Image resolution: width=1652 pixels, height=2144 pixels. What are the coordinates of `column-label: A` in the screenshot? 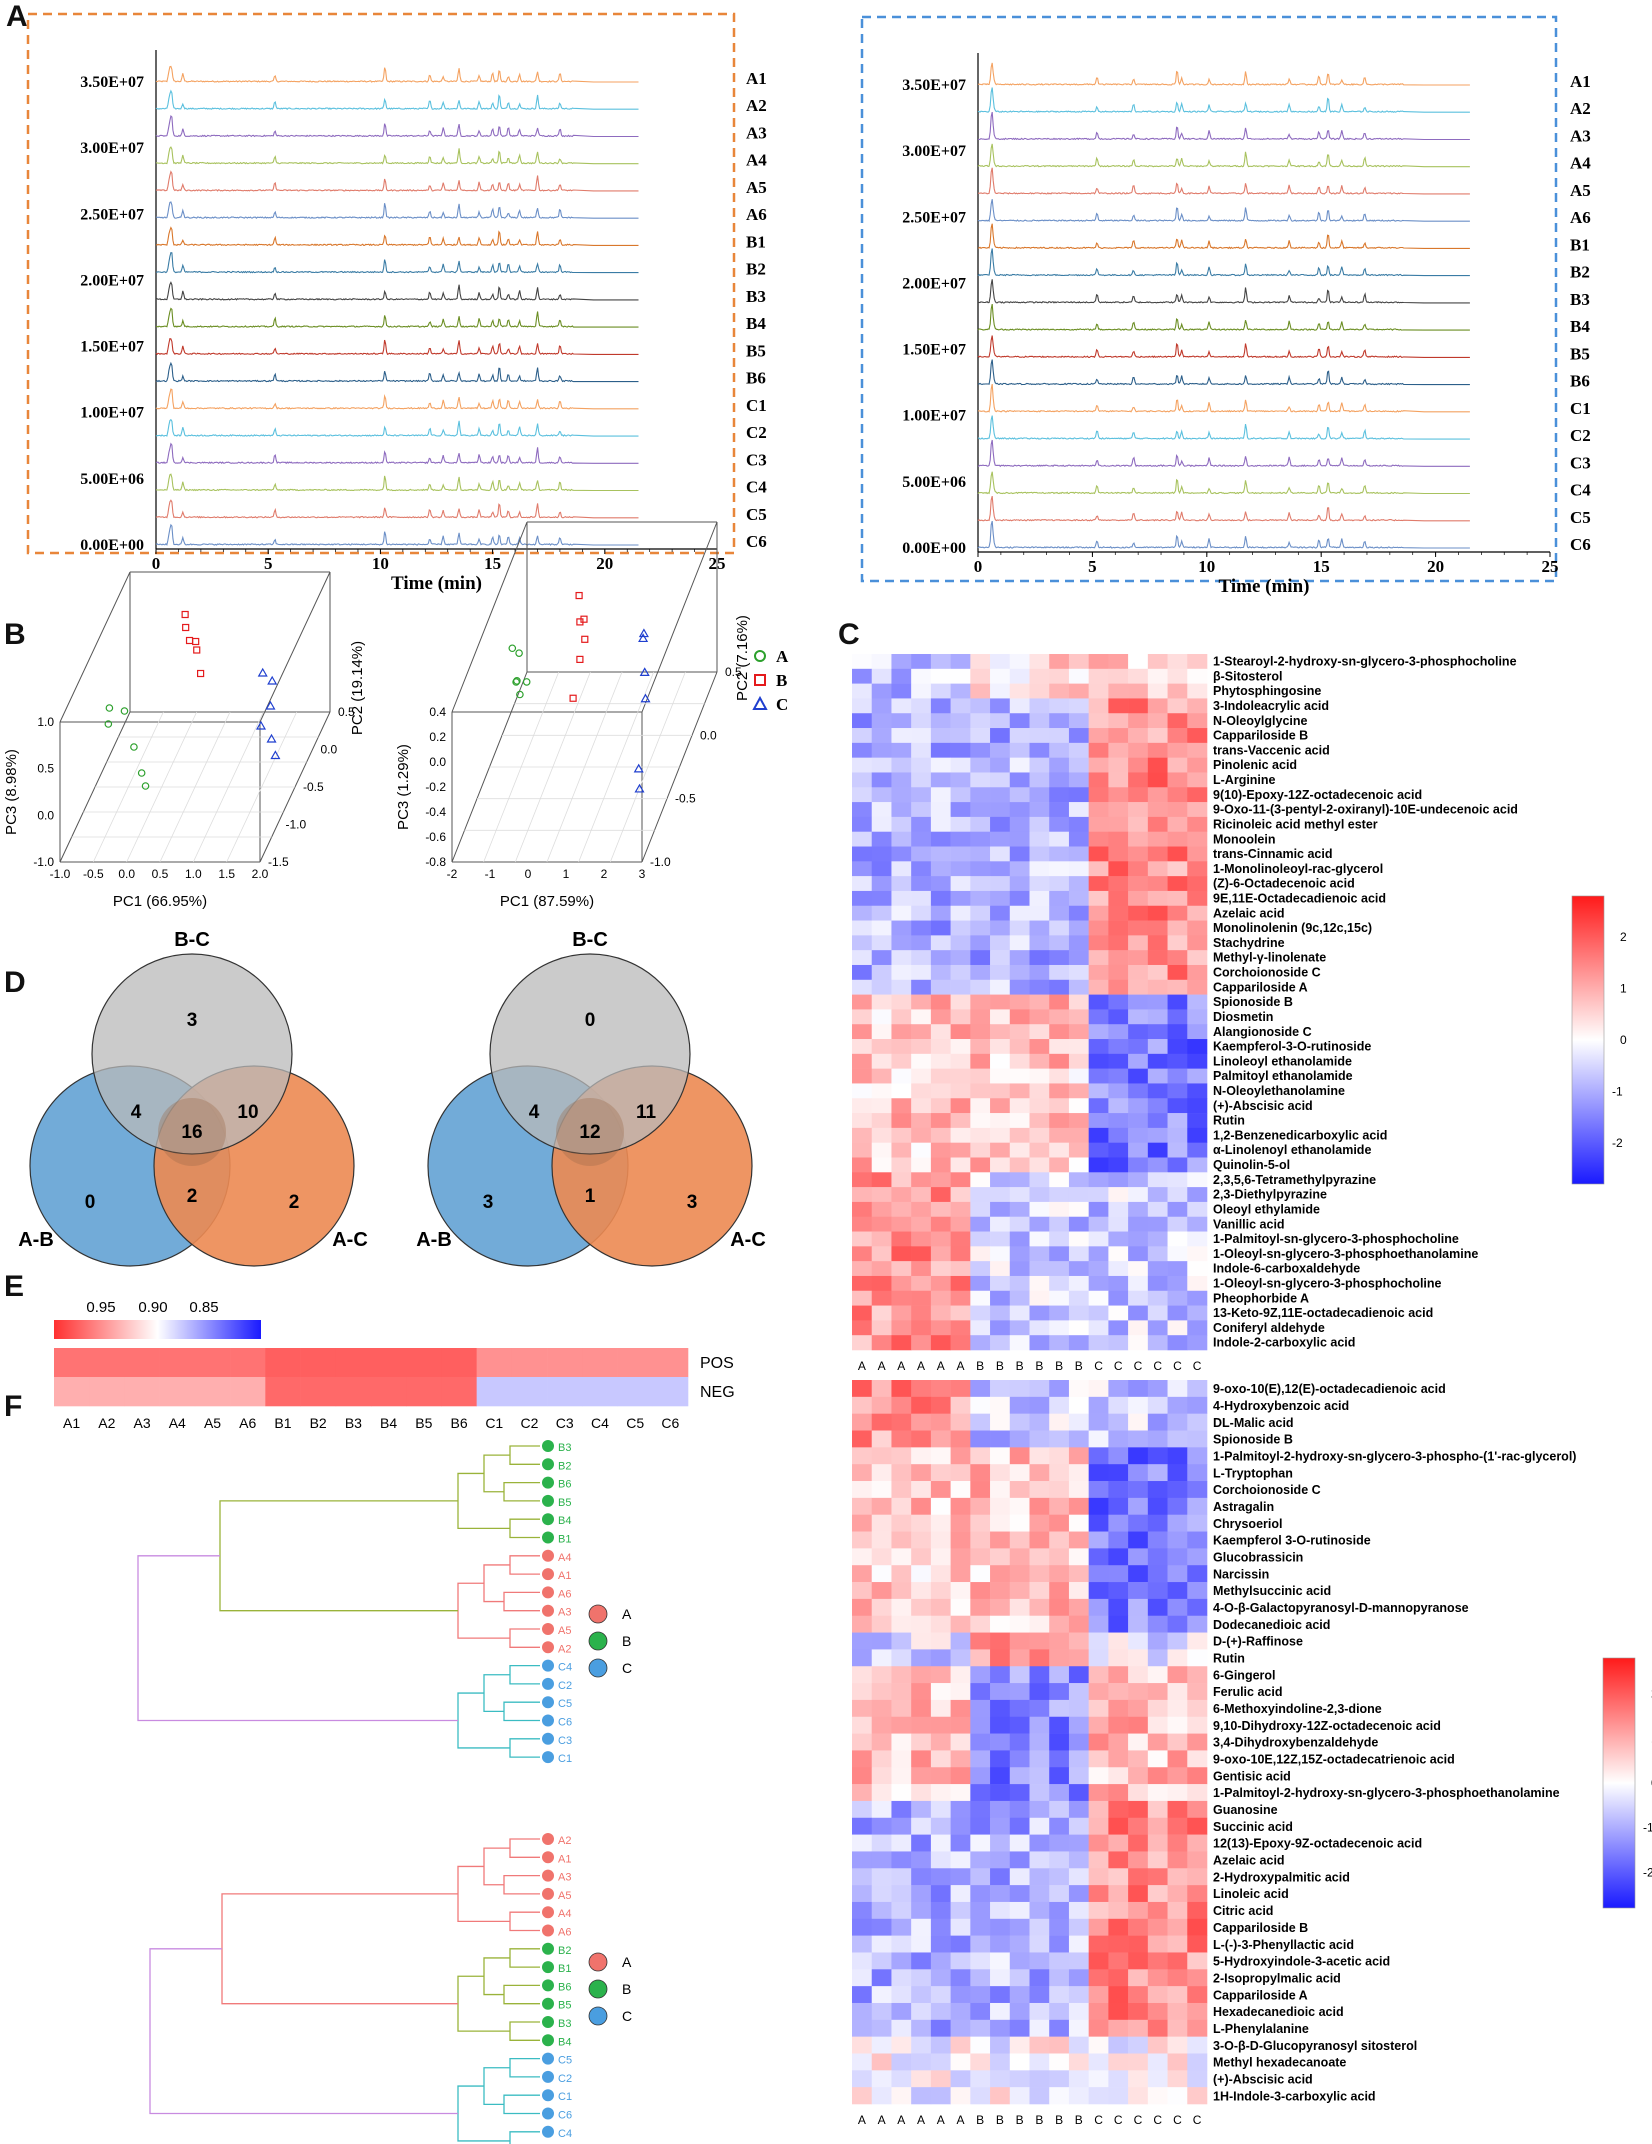 It's located at (941, 2120).